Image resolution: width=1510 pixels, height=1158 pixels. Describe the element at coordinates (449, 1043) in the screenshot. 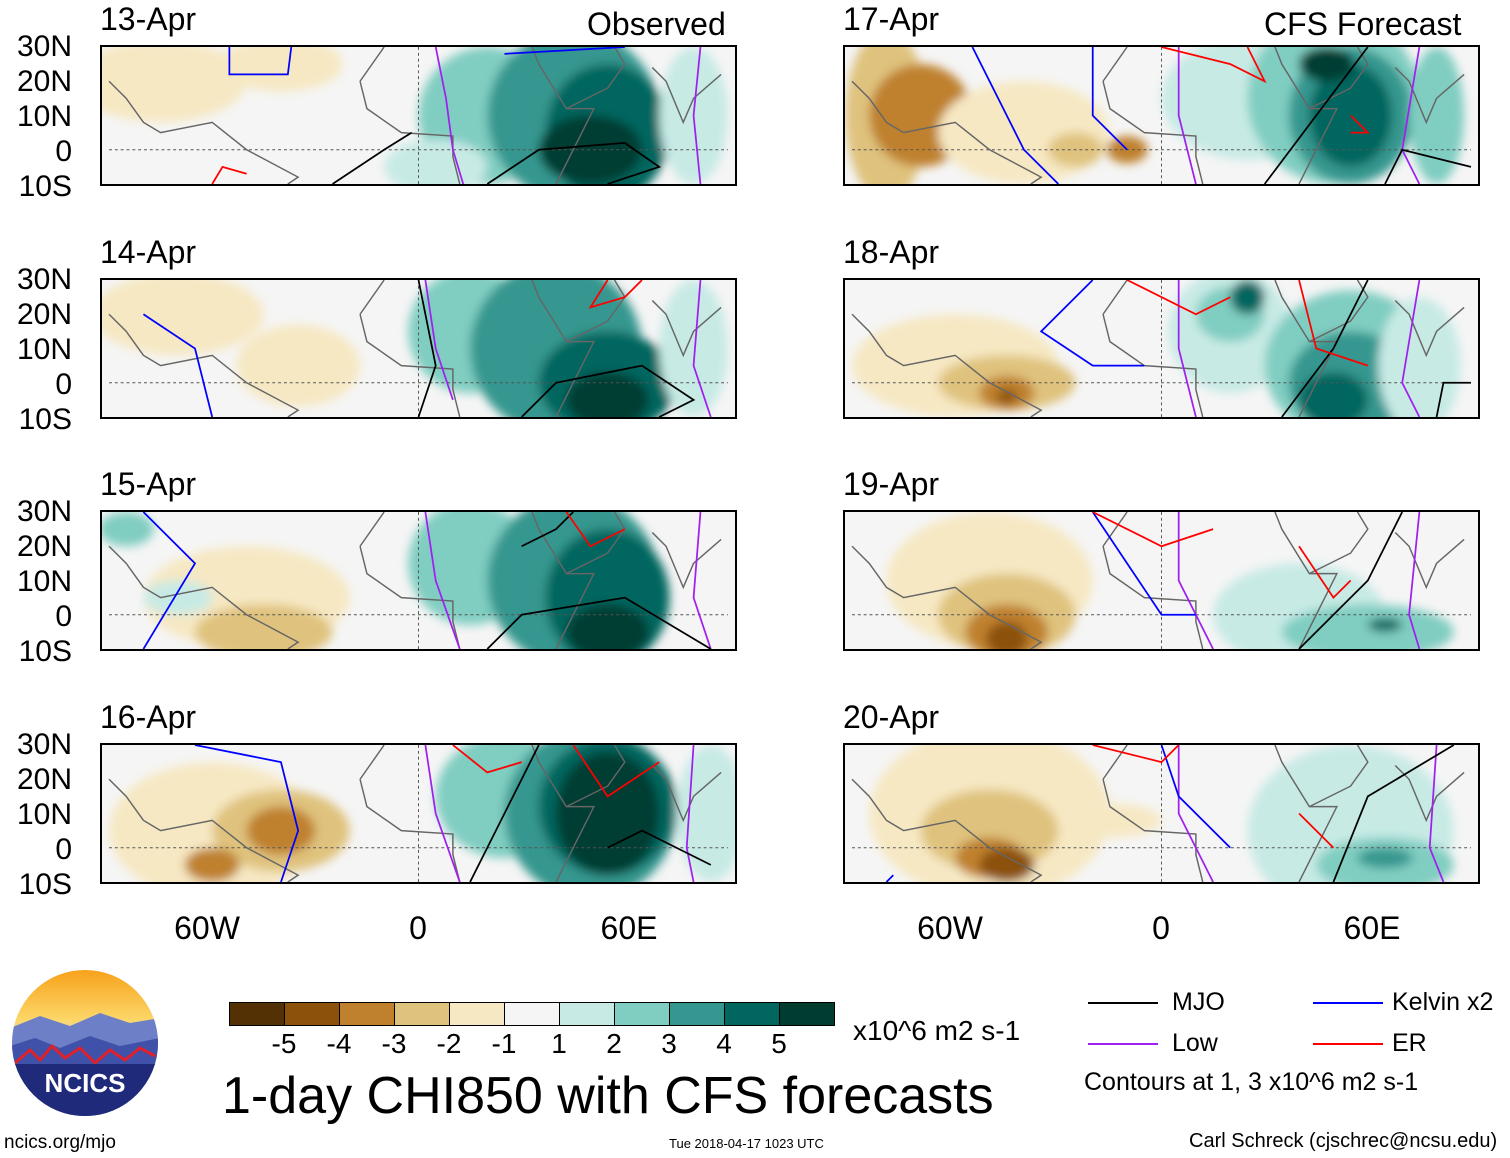

I see `colorbar-tick-label: -2` at that location.